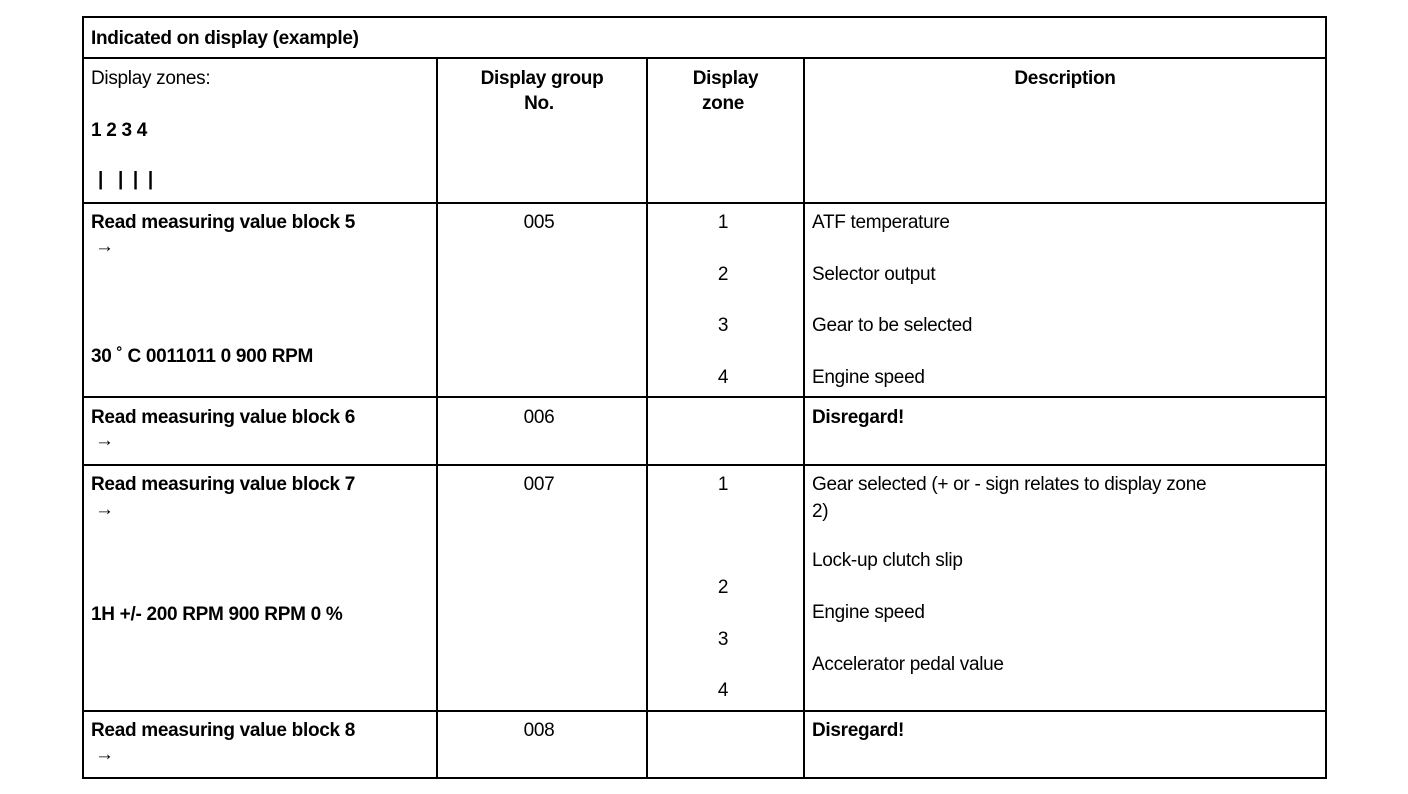  I want to click on example-readout: 1H +/- 200 RPM 900 RPM 0 %, so click(217, 614).